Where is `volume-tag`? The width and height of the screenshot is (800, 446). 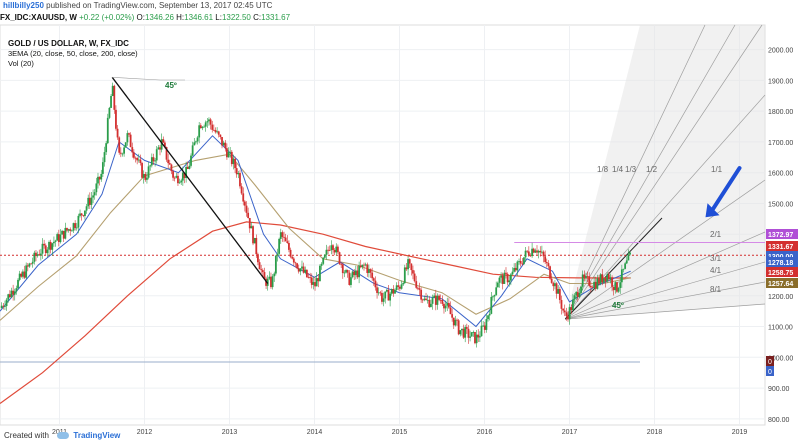
volume-tag is located at coordinates (770, 371).